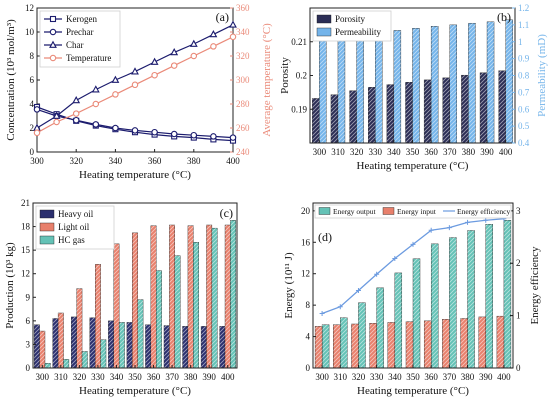 Image resolution: width=550 pixels, height=402 pixels. Describe the element at coordinates (28, 321) in the screenshot. I see `panel-c-ytick-label: 6` at that location.